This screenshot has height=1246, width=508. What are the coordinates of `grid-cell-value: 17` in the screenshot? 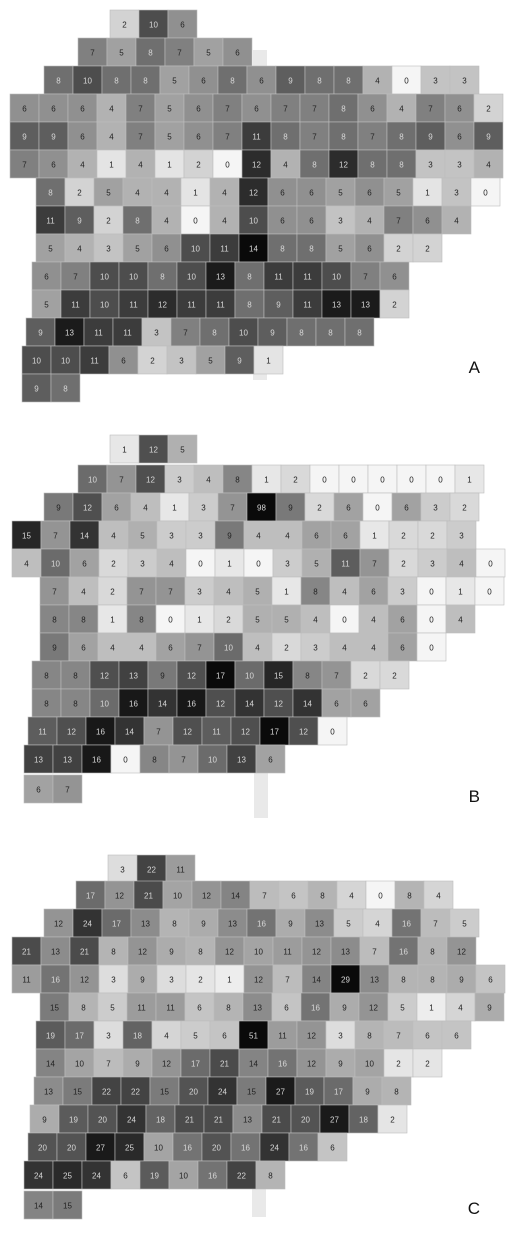 It's located at (274, 732).